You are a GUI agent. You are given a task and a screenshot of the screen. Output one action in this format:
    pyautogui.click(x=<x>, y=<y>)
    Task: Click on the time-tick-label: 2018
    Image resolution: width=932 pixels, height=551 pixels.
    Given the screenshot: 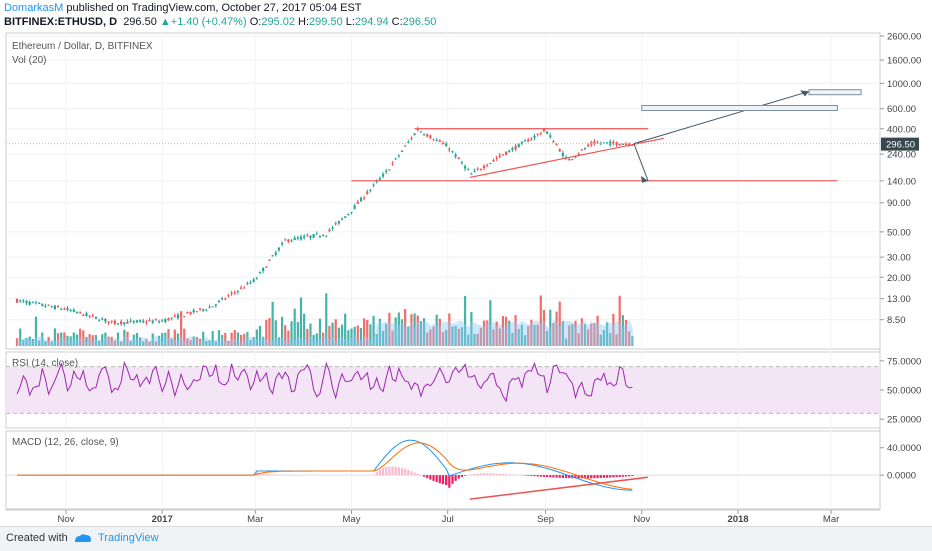 What is the action you would take?
    pyautogui.click(x=737, y=519)
    